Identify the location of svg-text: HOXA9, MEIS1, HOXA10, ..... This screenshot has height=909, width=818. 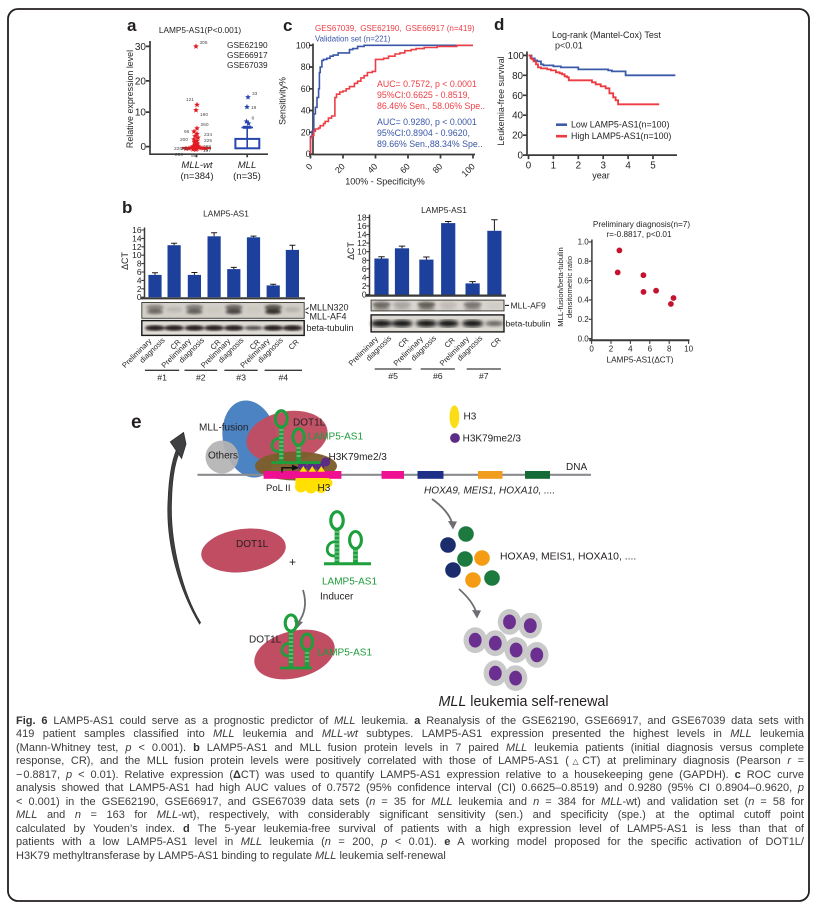
(489, 491).